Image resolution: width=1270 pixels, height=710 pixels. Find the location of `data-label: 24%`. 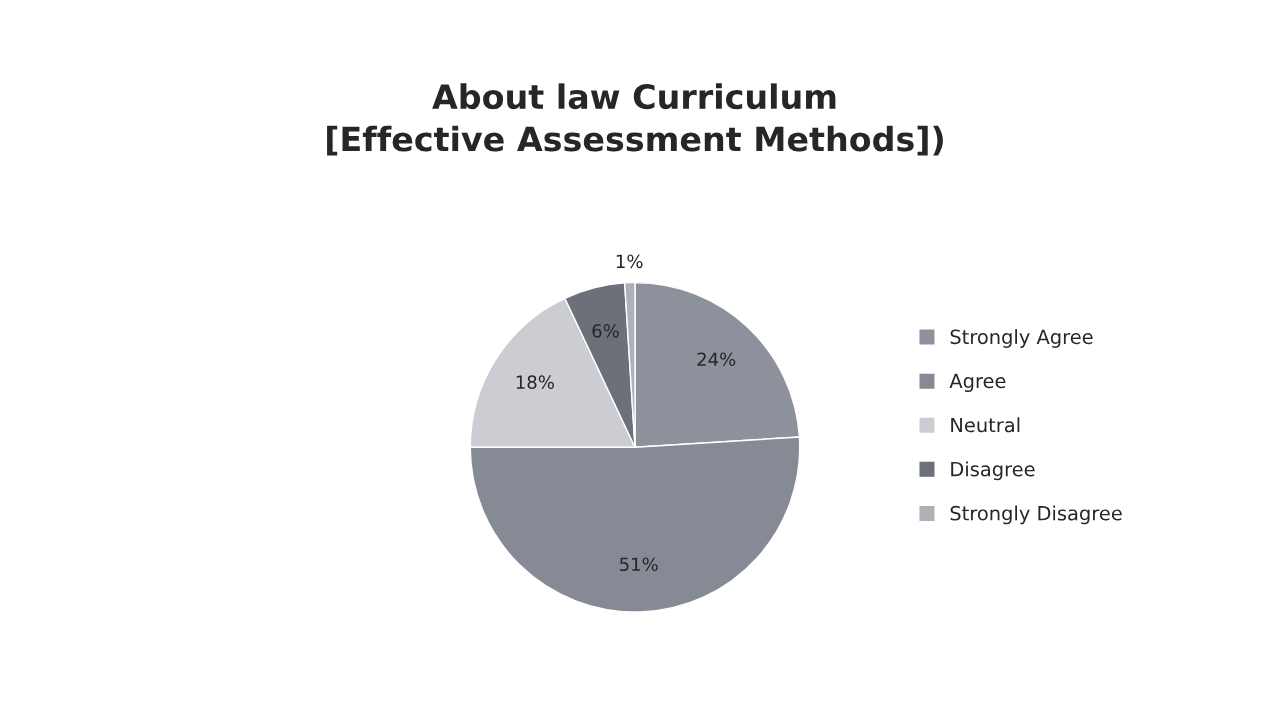

data-label: 24% is located at coordinates (716, 359).